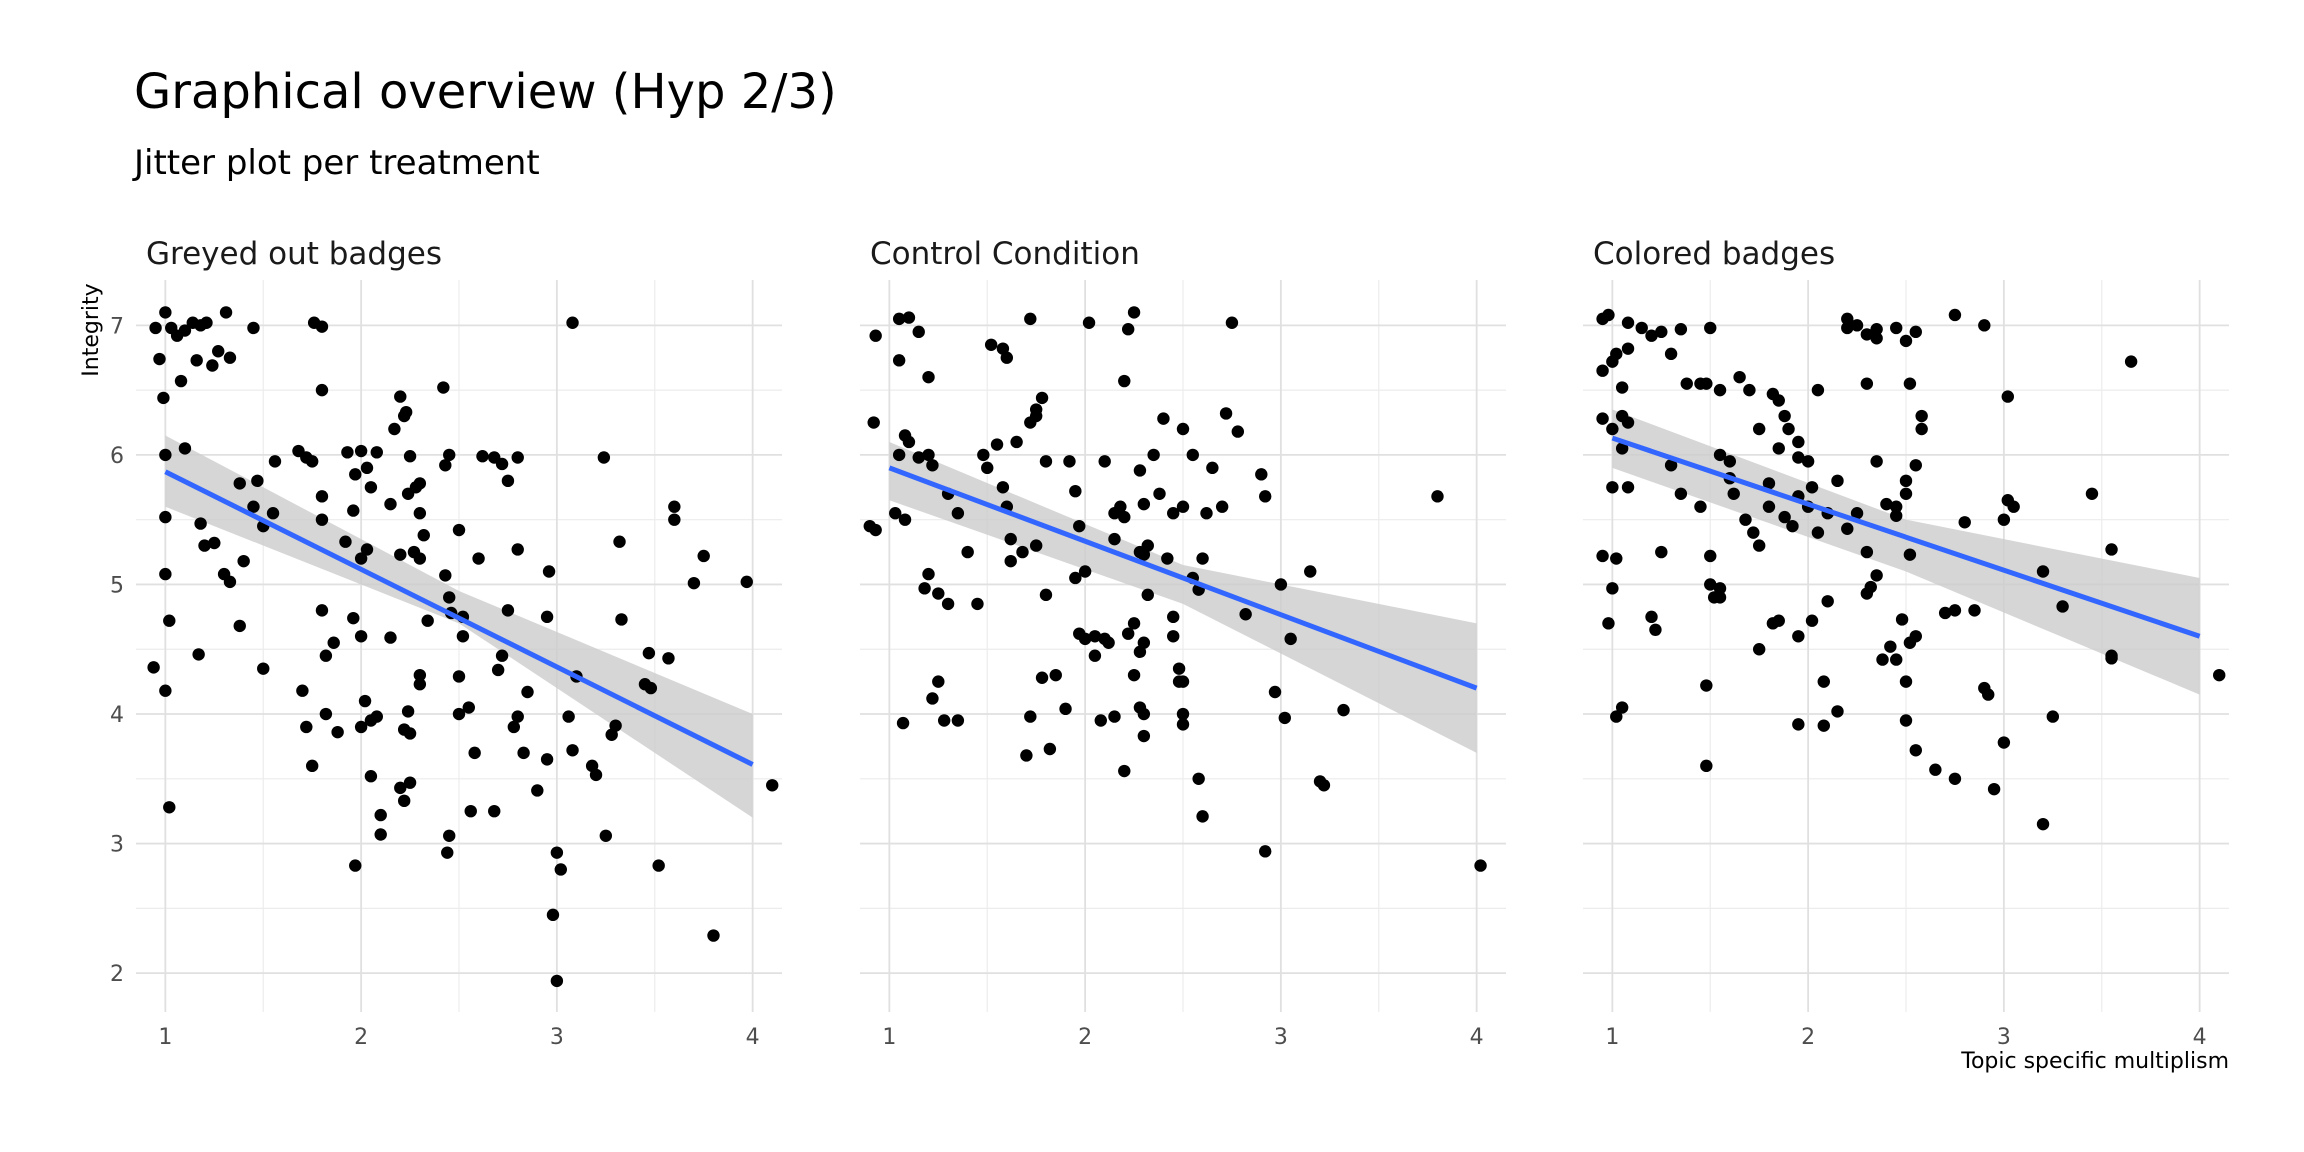 Image resolution: width=2304 pixels, height=1152 pixels. What do you see at coordinates (753, 1037) in the screenshot?
I see `x-tick-label: 4` at bounding box center [753, 1037].